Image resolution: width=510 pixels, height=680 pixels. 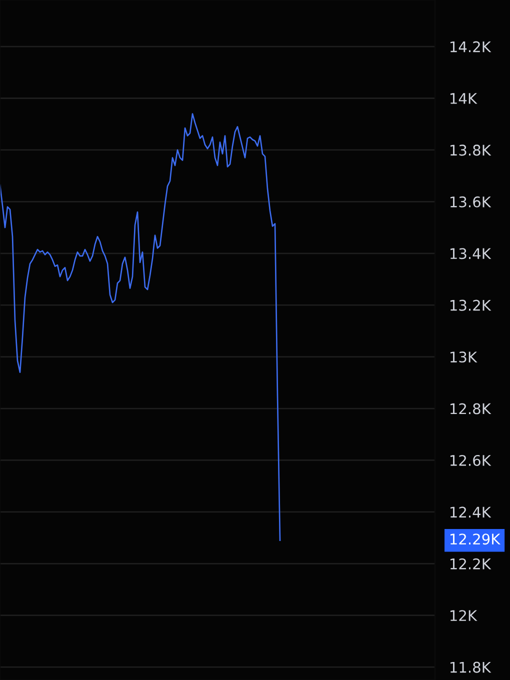 I want to click on y-tick-label: 12K, so click(x=464, y=615).